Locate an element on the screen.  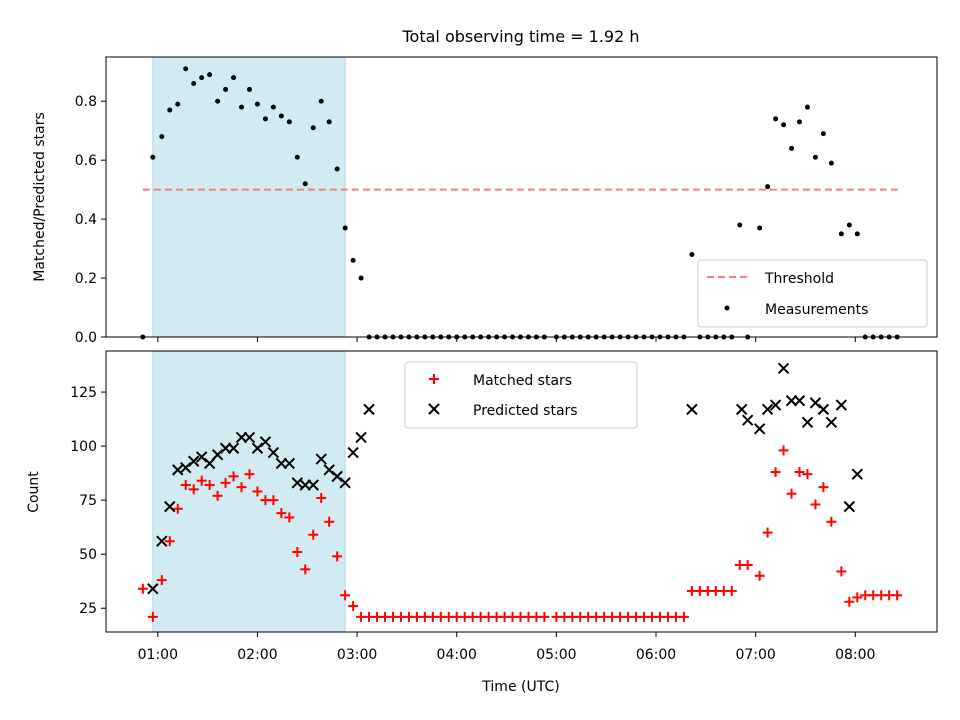
xtick-label: 06:00 is located at coordinates (656, 655).